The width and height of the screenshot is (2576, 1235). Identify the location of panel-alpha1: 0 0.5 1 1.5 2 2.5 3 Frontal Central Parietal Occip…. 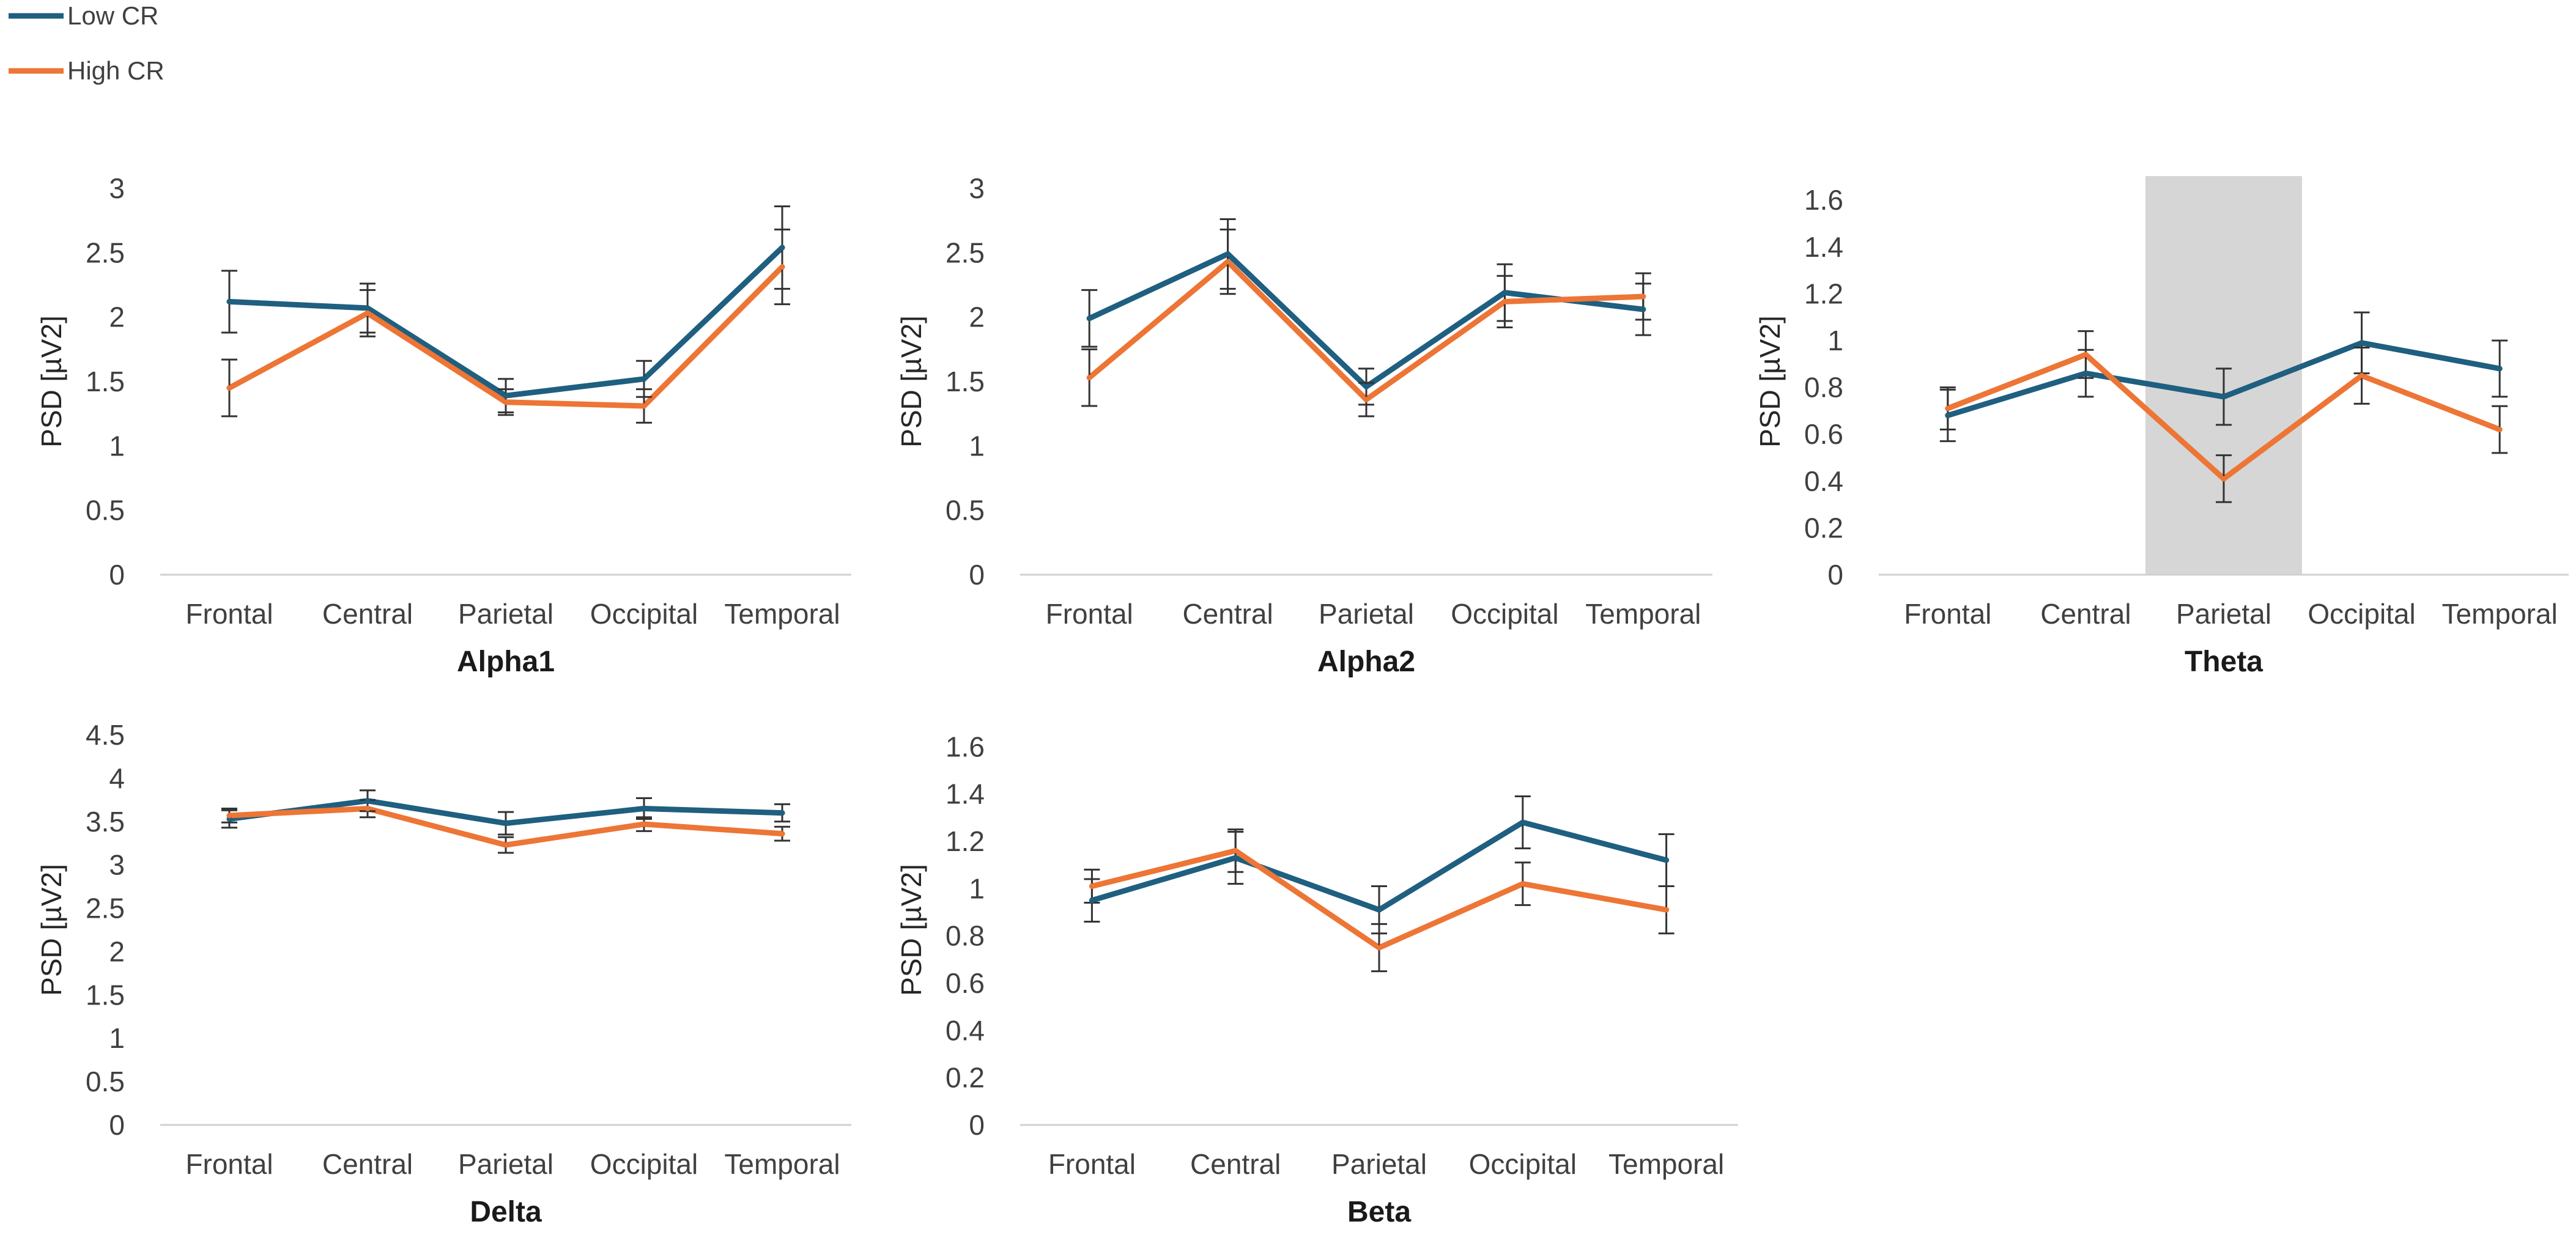
(443, 425).